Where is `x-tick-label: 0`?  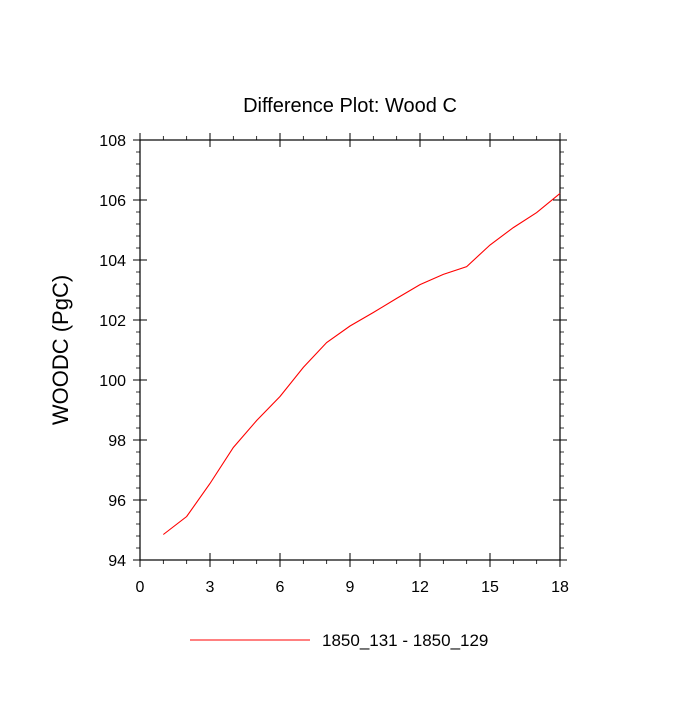 x-tick-label: 0 is located at coordinates (140, 587).